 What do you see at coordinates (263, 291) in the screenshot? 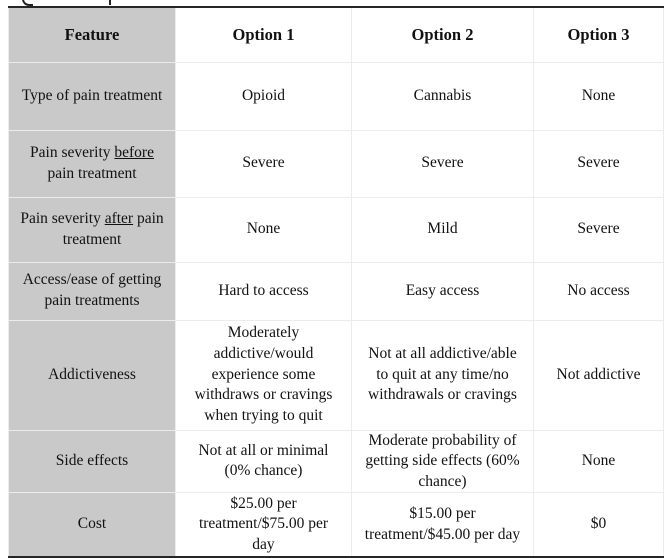
I see `option-1-cell: Hard to access` at bounding box center [263, 291].